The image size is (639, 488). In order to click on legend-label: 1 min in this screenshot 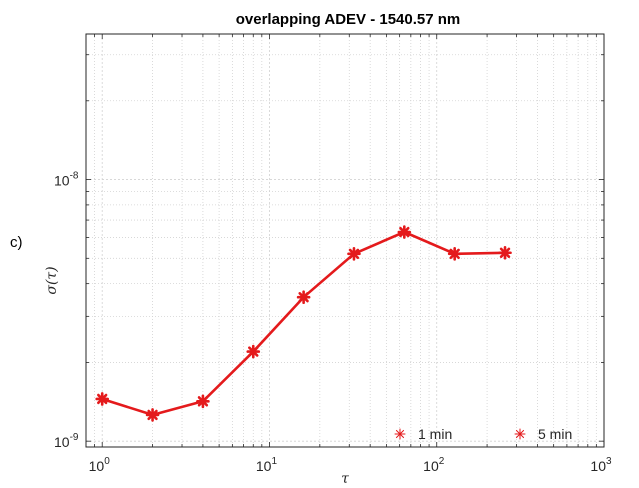, I will do `click(435, 434)`.